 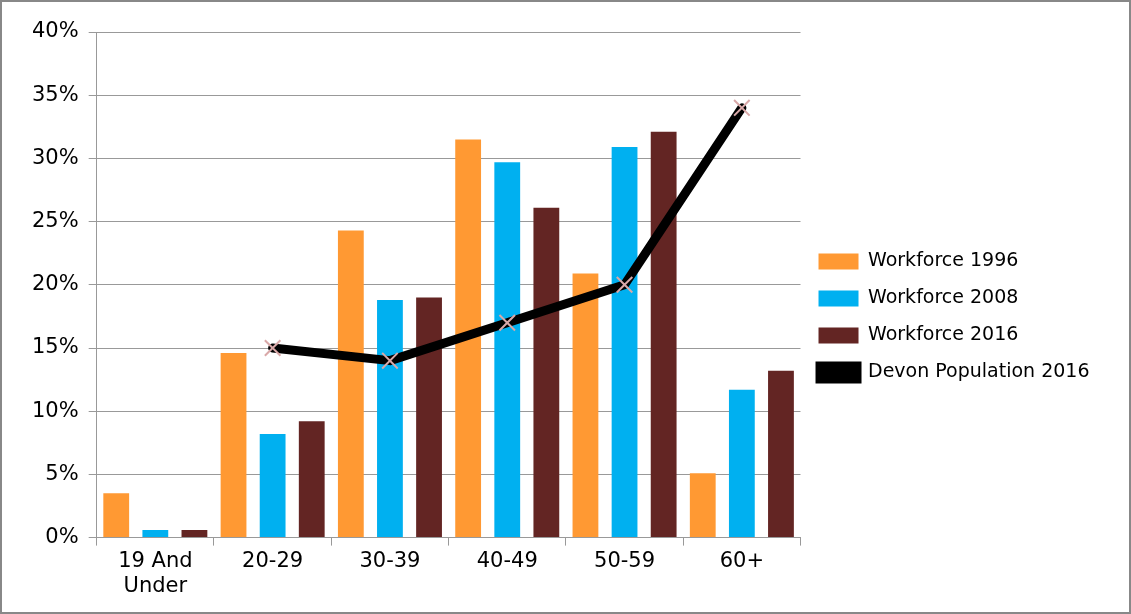 What do you see at coordinates (507, 559) in the screenshot?
I see `x-tick-label: 40-49` at bounding box center [507, 559].